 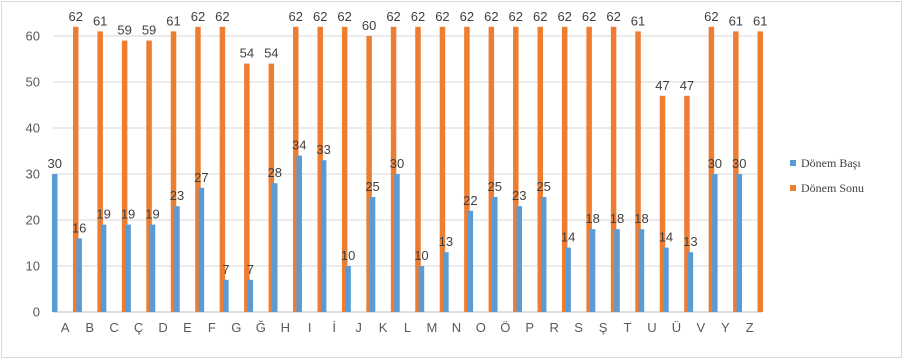 What do you see at coordinates (33, 220) in the screenshot?
I see `y-tick-label: 20` at bounding box center [33, 220].